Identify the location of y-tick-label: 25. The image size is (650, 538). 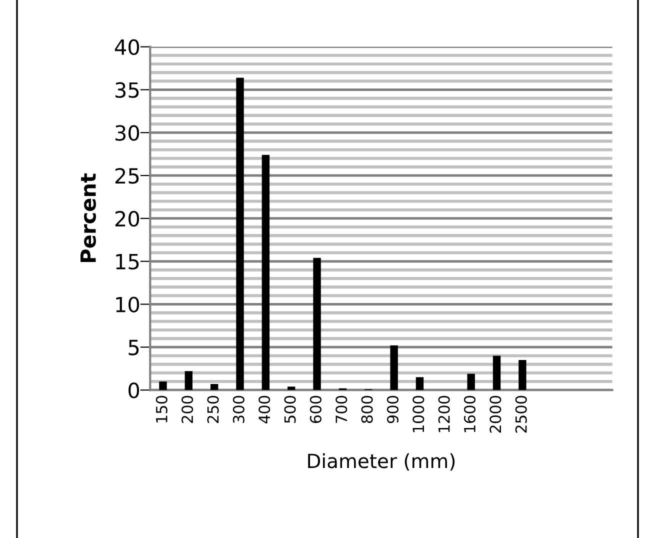
(127, 176).